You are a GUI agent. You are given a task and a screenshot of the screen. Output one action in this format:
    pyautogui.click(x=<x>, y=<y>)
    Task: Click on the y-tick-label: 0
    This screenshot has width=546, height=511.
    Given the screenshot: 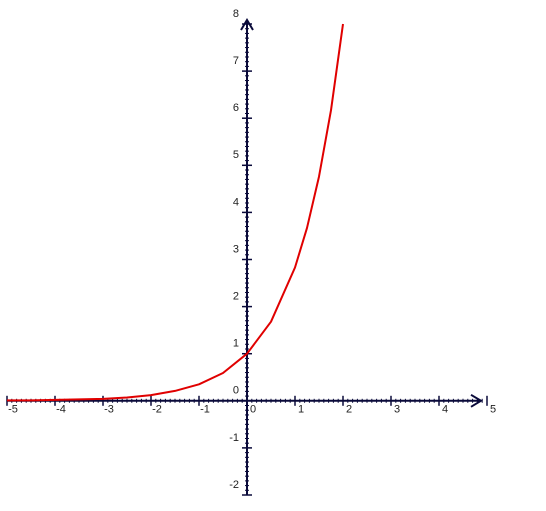 What is the action you would take?
    pyautogui.click(x=236, y=391)
    